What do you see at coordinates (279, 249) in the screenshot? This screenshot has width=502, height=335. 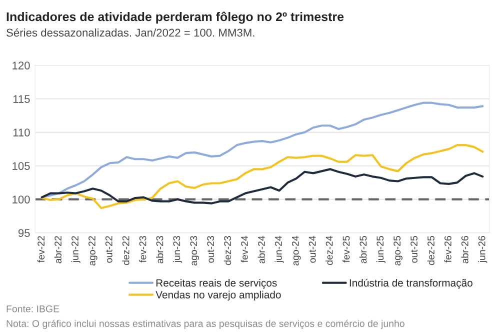 I see `x-tick-label: jun-24` at bounding box center [279, 249].